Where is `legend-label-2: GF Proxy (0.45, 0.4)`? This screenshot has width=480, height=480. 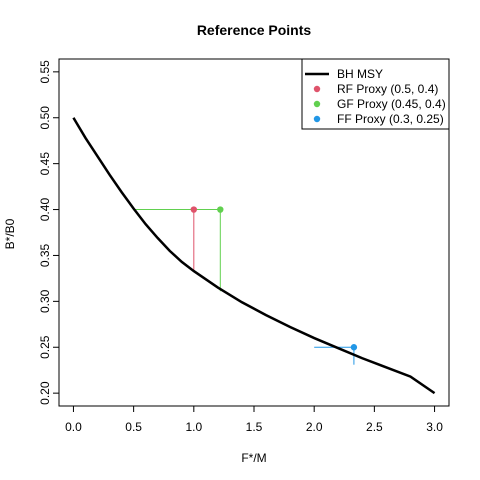
legend-label-2: GF Proxy (0.45, 0.4) is located at coordinates (391, 104).